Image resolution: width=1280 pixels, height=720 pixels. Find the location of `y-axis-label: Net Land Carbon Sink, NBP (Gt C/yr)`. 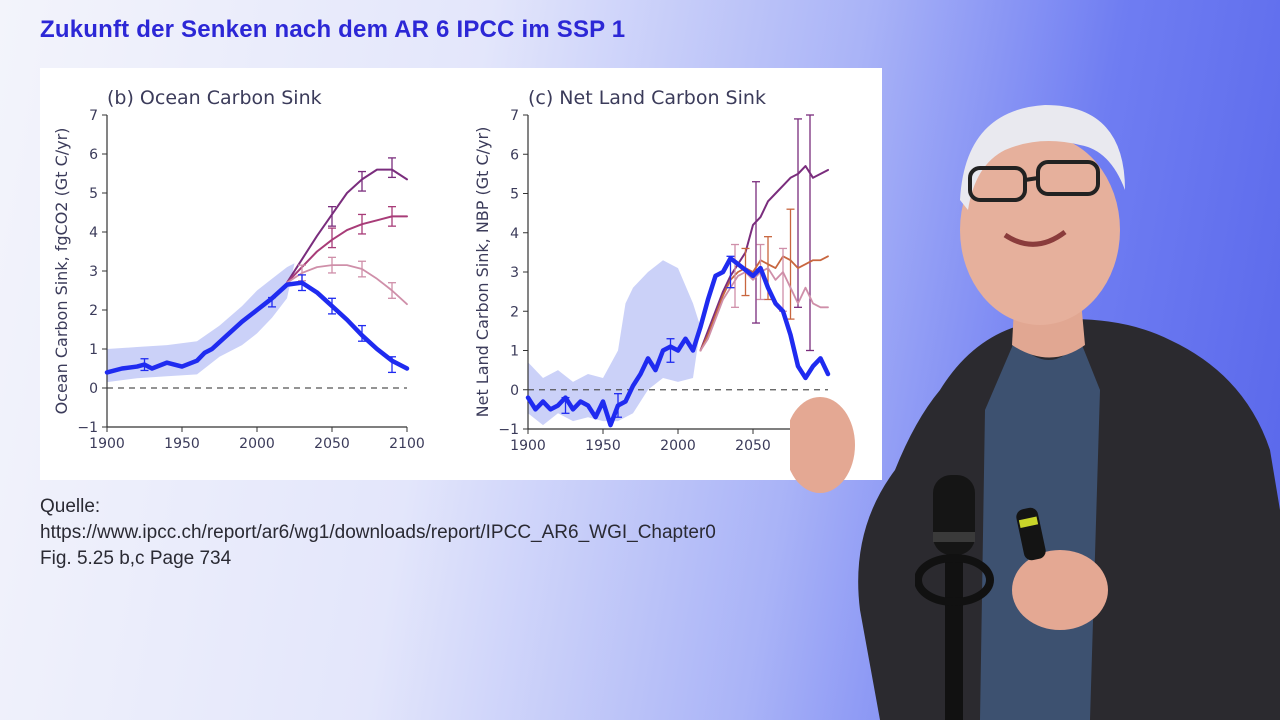

y-axis-label: Net Land Carbon Sink, NBP (Gt C/yr) is located at coordinates (482, 272).